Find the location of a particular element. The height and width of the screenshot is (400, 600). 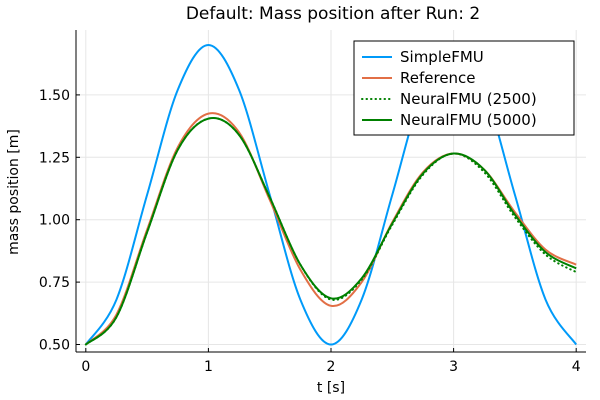

y-tick-label-3: 1.25 is located at coordinates (54, 158).